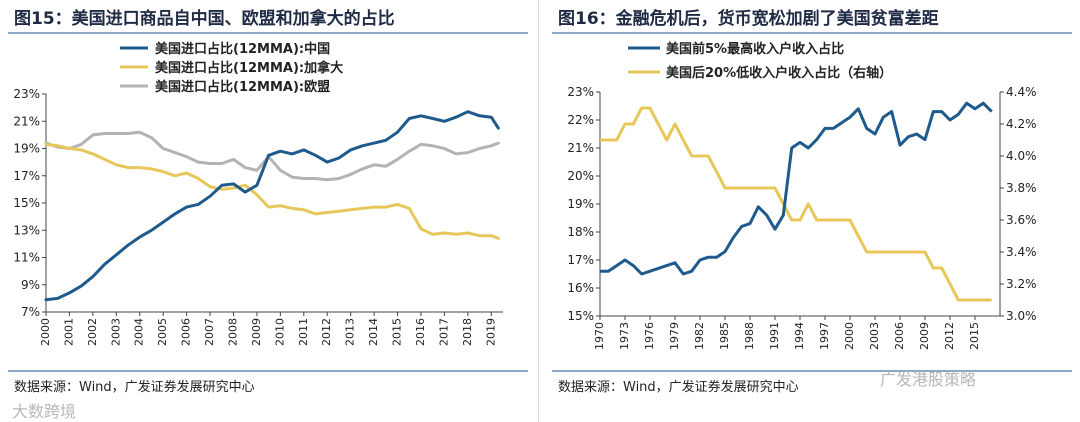 The height and width of the screenshot is (422, 1080). I want to click on y-left-tick-label: 18%, so click(580, 232).